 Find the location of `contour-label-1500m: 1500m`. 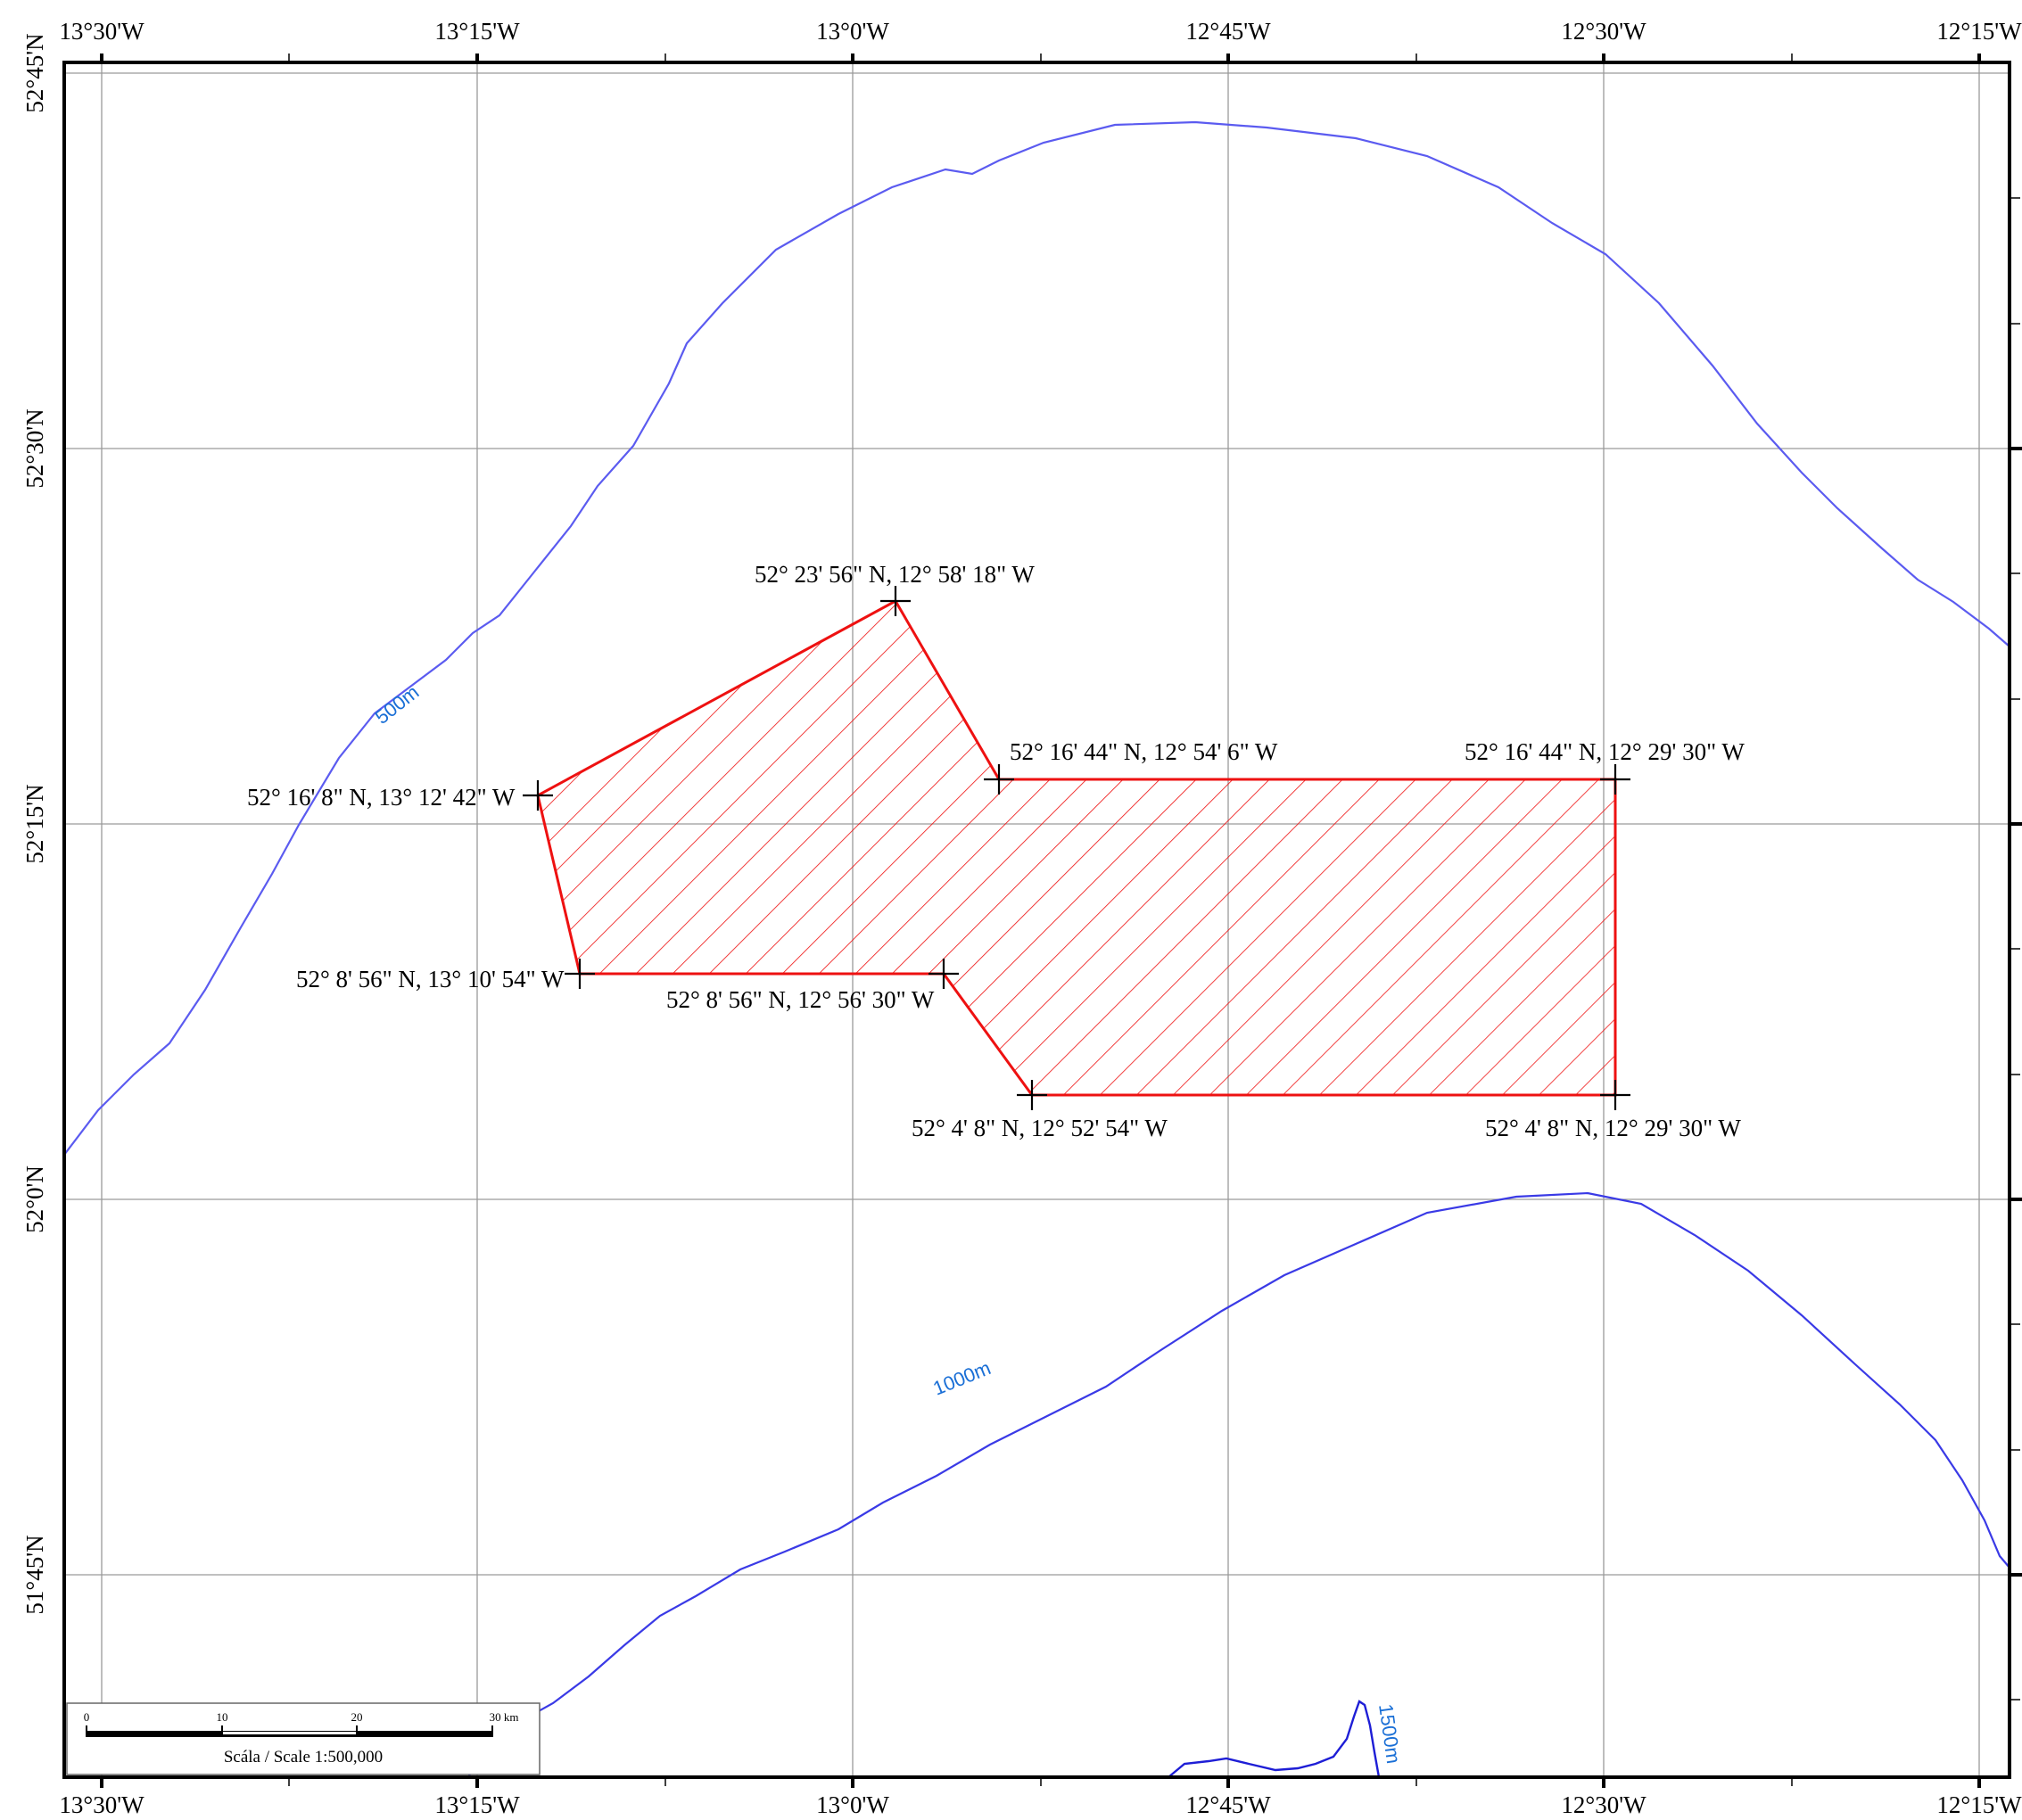

contour-label-1500m: 1500m is located at coordinates (1389, 1733).